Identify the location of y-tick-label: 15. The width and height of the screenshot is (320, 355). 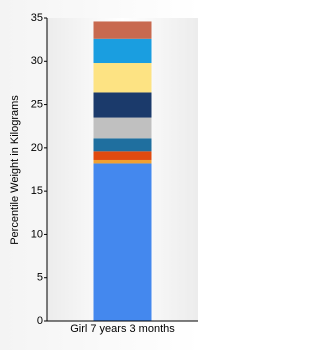
(37, 191).